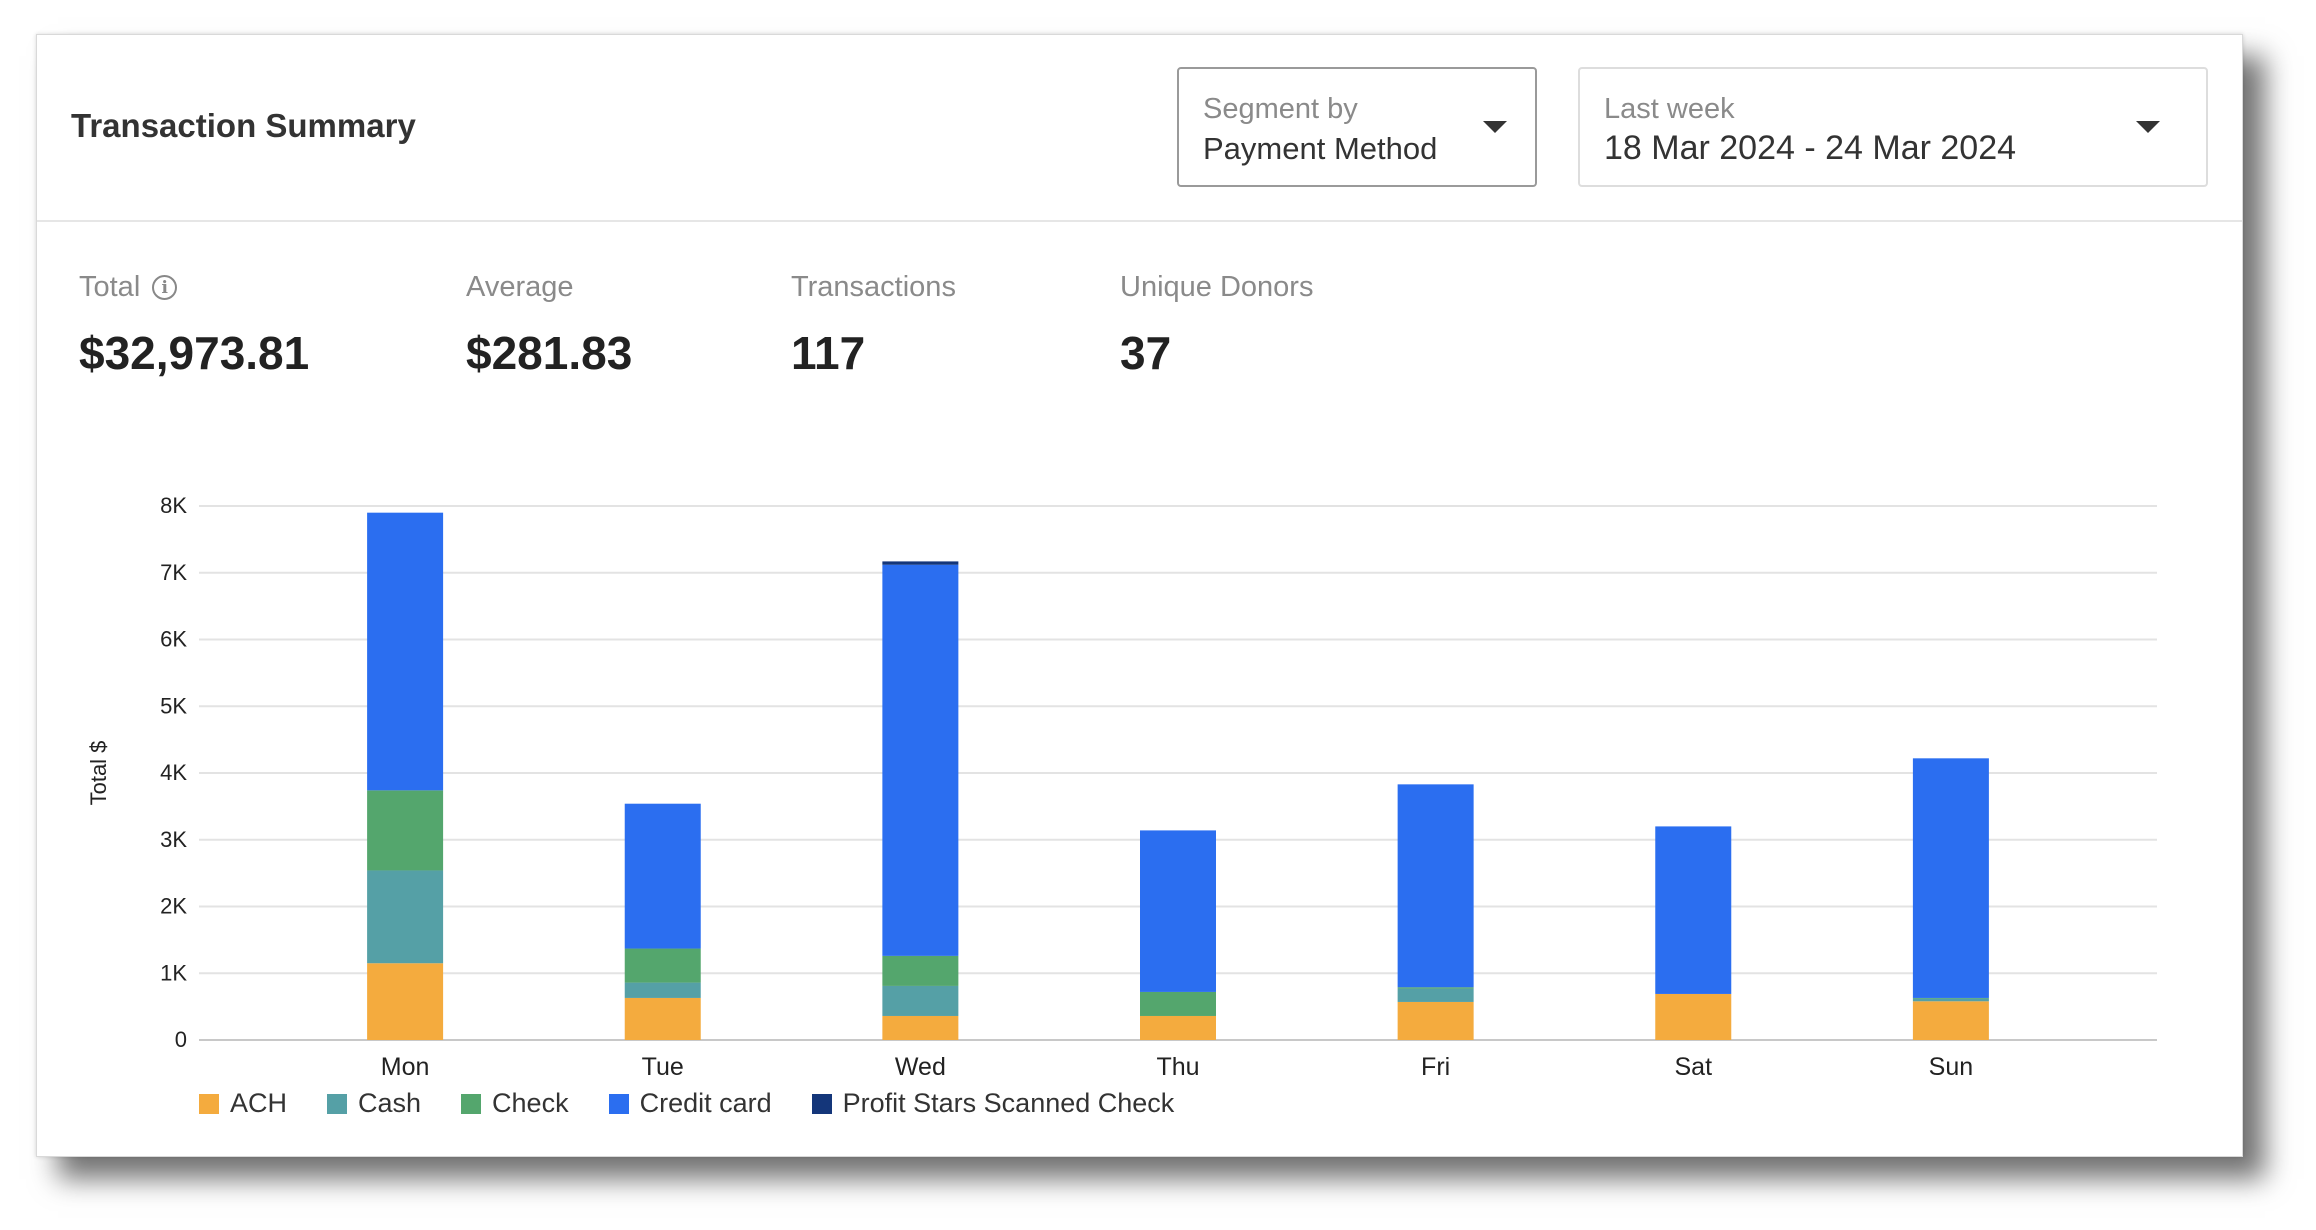 The image size is (2316, 1230). Describe the element at coordinates (1693, 1064) in the screenshot. I see `x-tick-label: Sat` at that location.